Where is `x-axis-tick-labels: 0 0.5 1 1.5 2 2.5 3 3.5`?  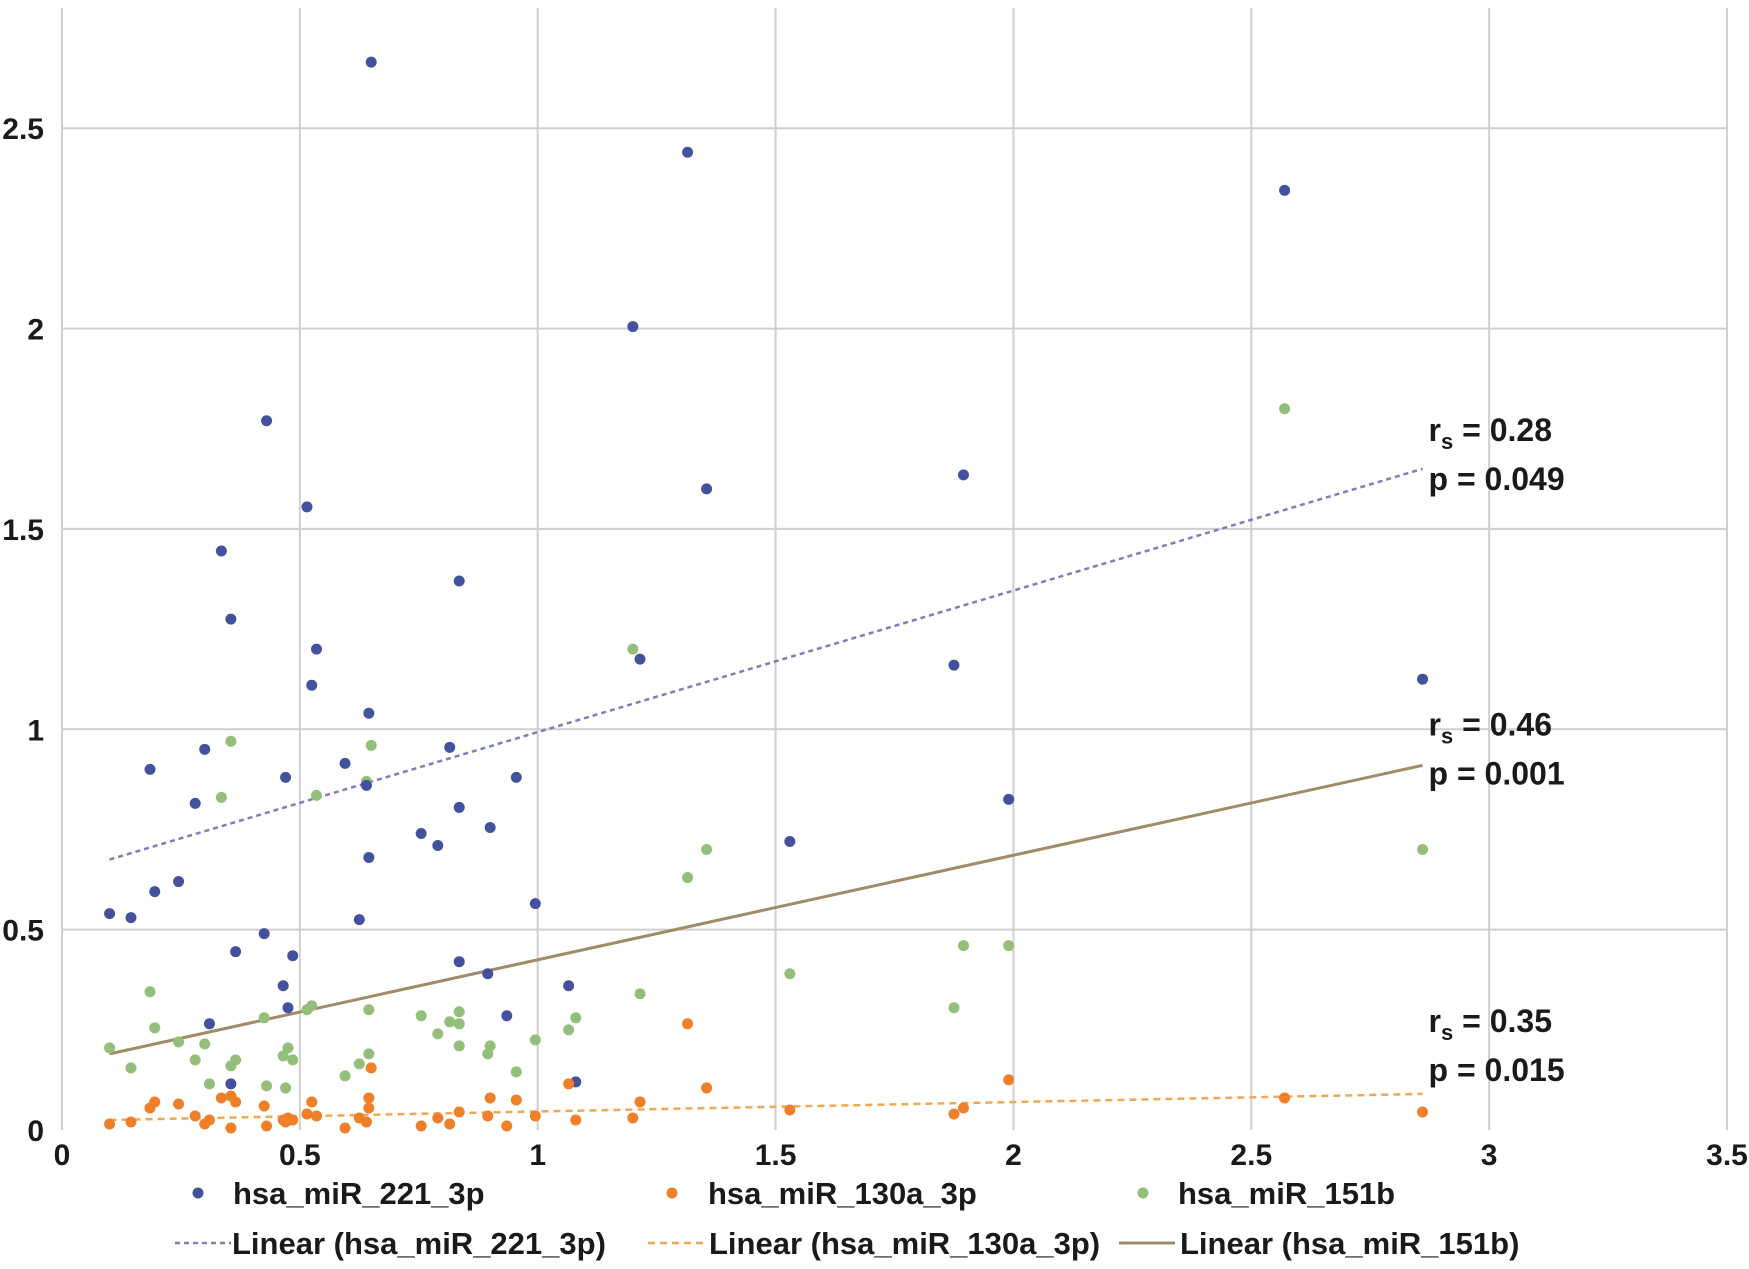 x-axis-tick-labels: 0 0.5 1 1.5 2 2.5 3 3.5 is located at coordinates (901, 1155).